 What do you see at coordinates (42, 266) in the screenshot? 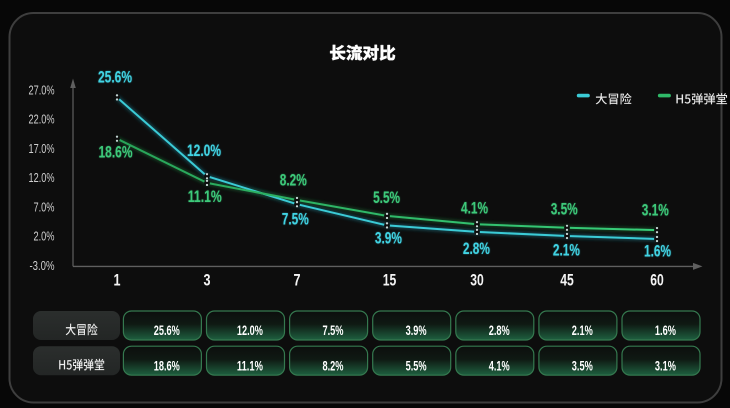
I see `svg-text: -3.0%` at bounding box center [42, 266].